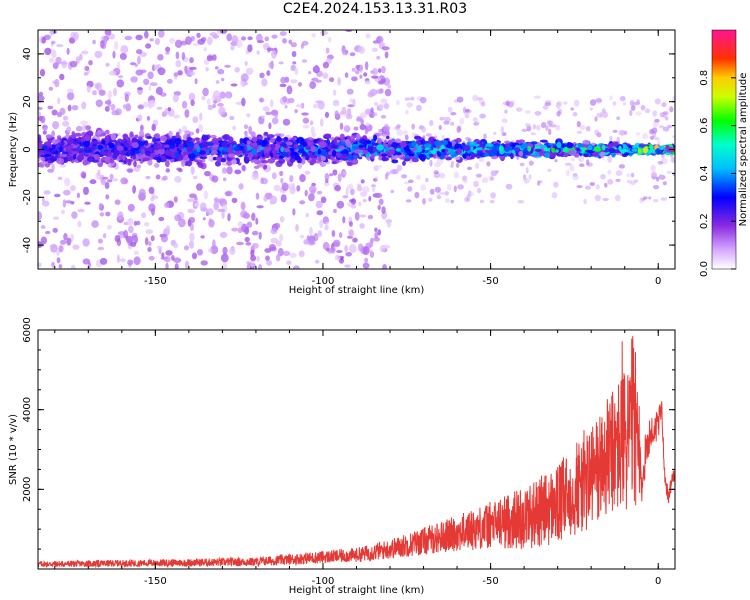  Describe the element at coordinates (155, 281) in the screenshot. I see `x-tick-label: -150` at that location.